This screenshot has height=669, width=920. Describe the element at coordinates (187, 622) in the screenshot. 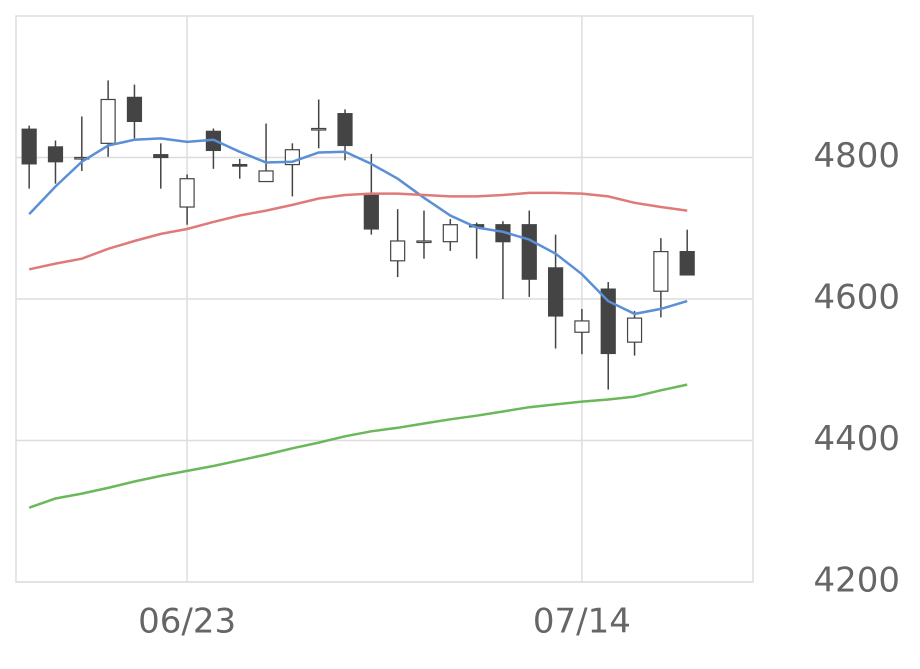

I see `x-tick-label: 06/23` at that location.